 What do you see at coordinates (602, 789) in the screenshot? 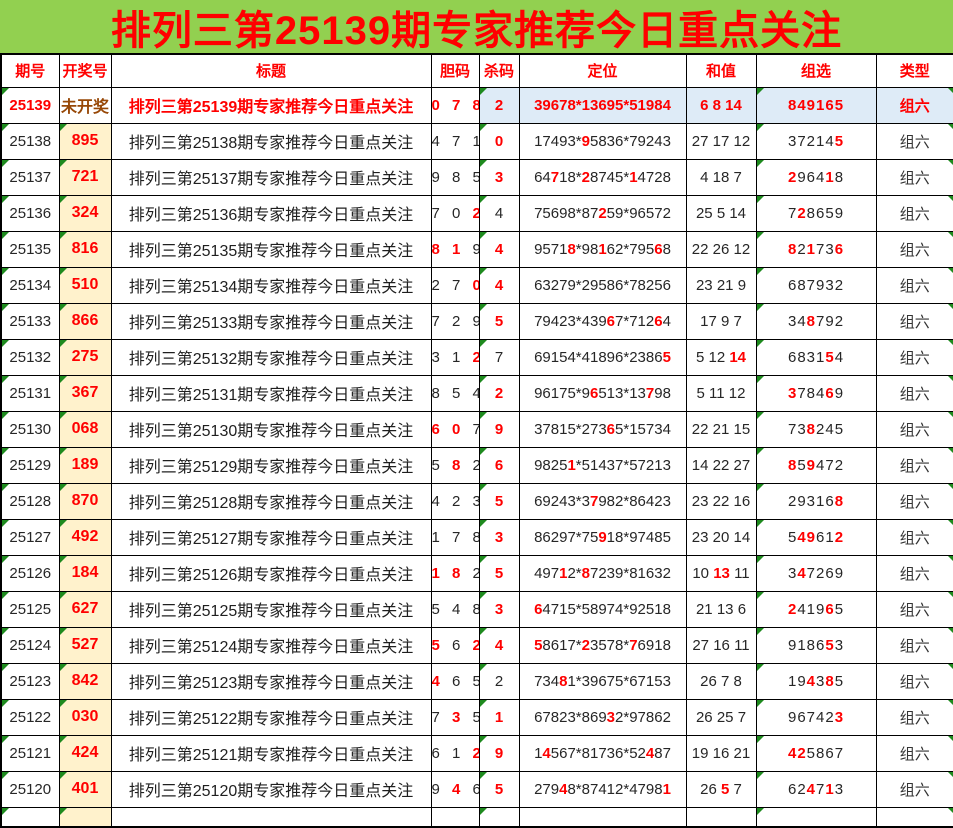
I see `position-cell: 27948*87412*47981` at bounding box center [602, 789].